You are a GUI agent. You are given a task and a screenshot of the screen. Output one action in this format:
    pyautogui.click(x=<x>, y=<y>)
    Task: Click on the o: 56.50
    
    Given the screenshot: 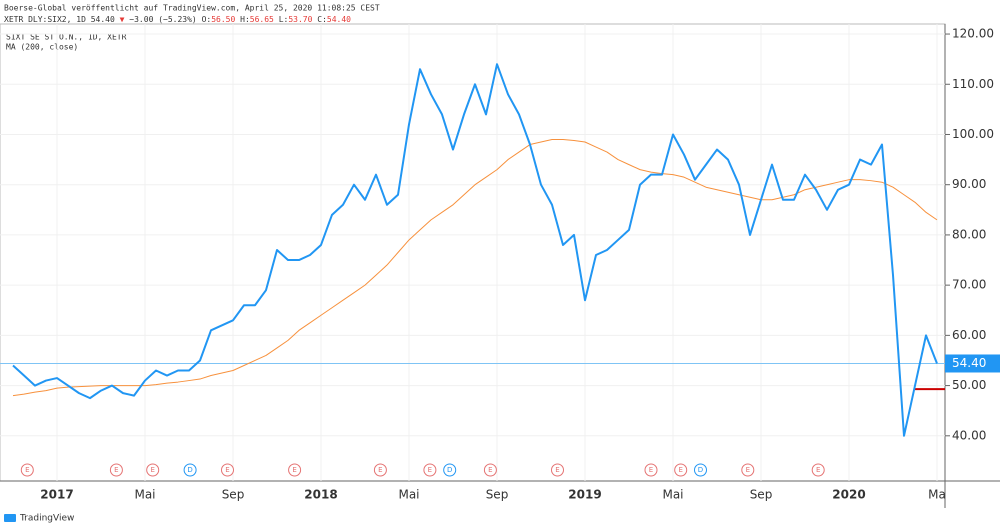 What is the action you would take?
    pyautogui.click(x=223, y=19)
    